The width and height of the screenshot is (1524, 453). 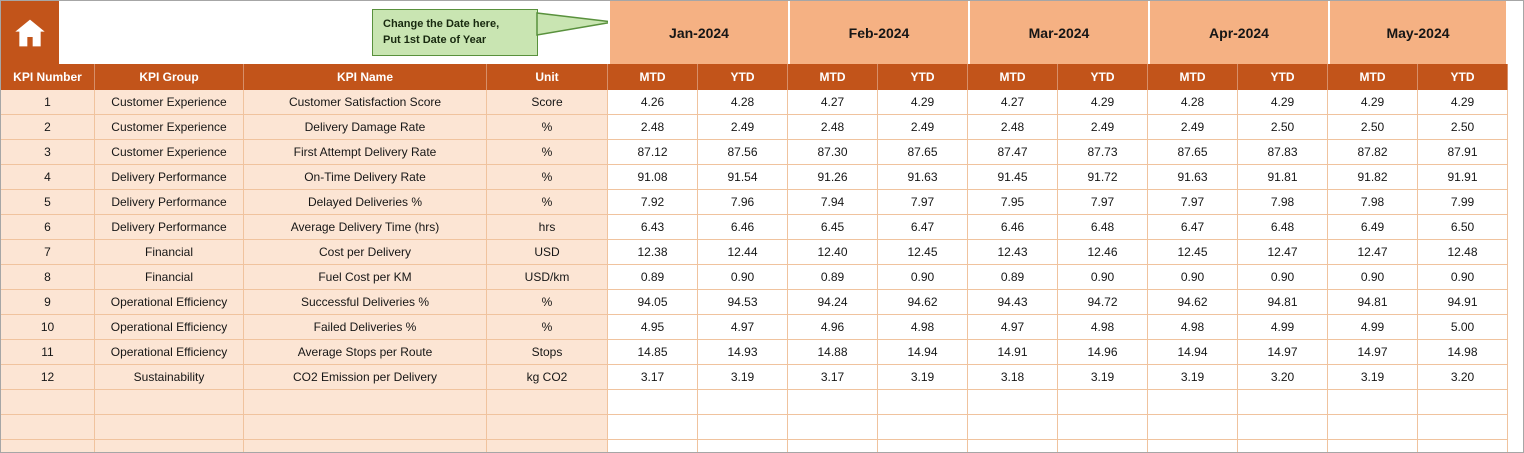 What do you see at coordinates (833, 352) in the screenshot?
I see `cell-value: 14.88` at bounding box center [833, 352].